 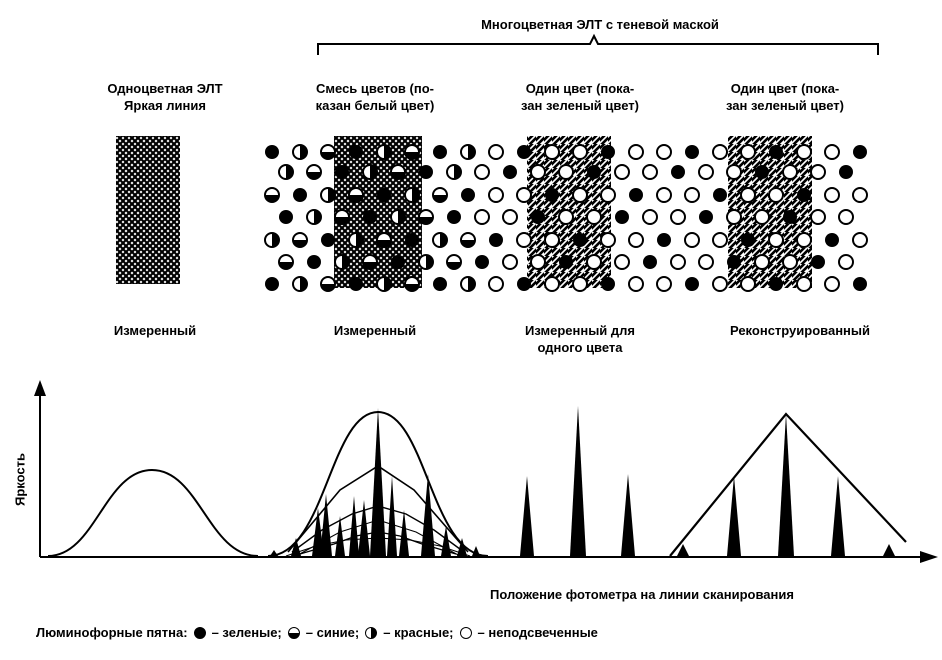 I want to click on legend-prefix: Люминофорные пятна:, so click(x=112, y=632).